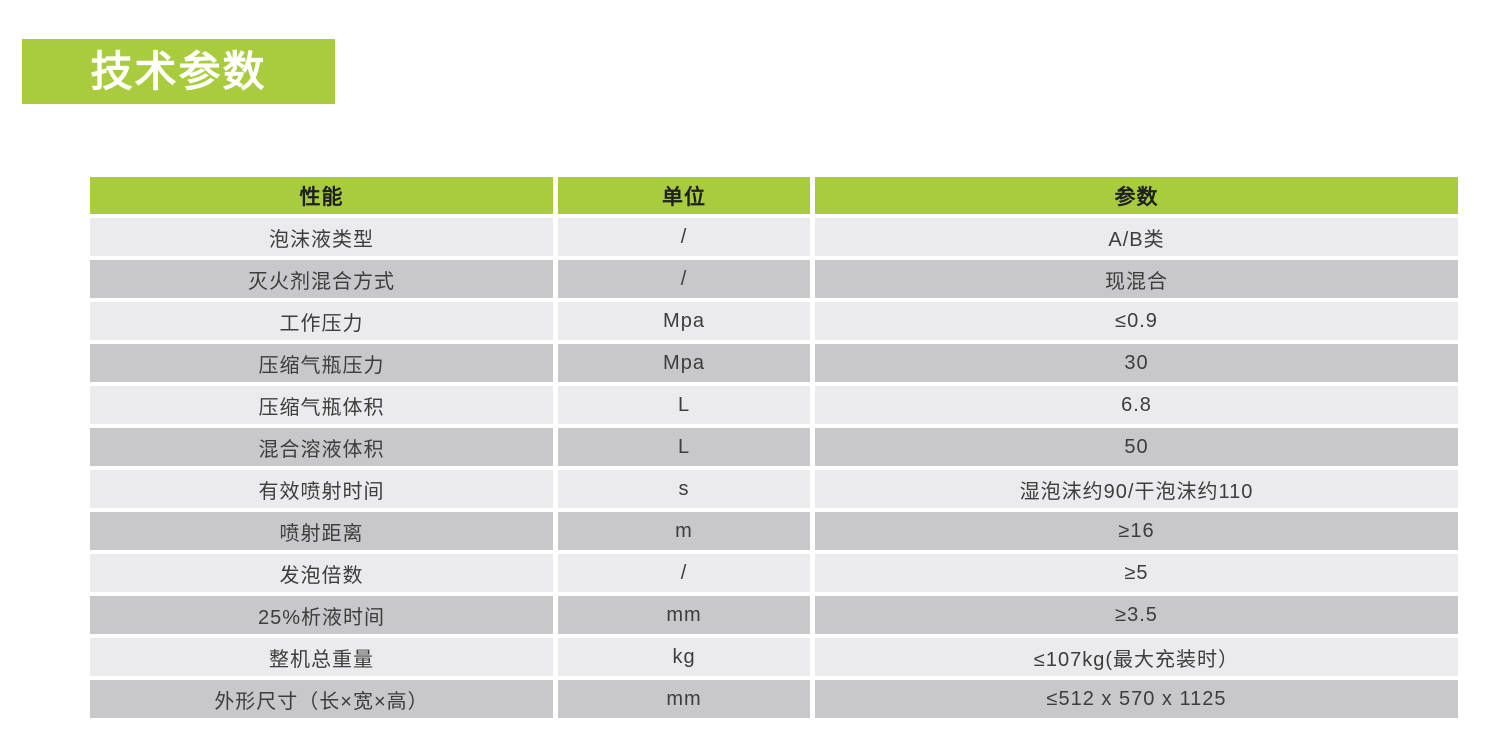 The image size is (1500, 756). Describe the element at coordinates (1136, 531) in the screenshot. I see `param-value-cell: ≥16` at that location.